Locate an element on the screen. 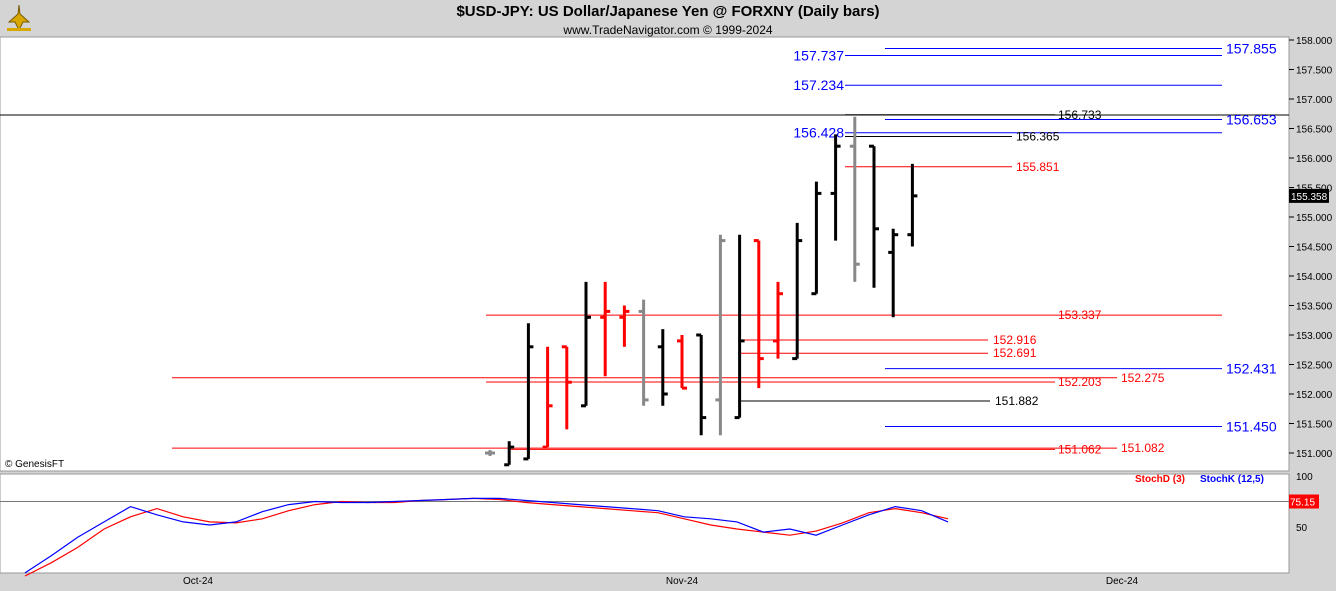  level-label: 151.062 is located at coordinates (1080, 449).